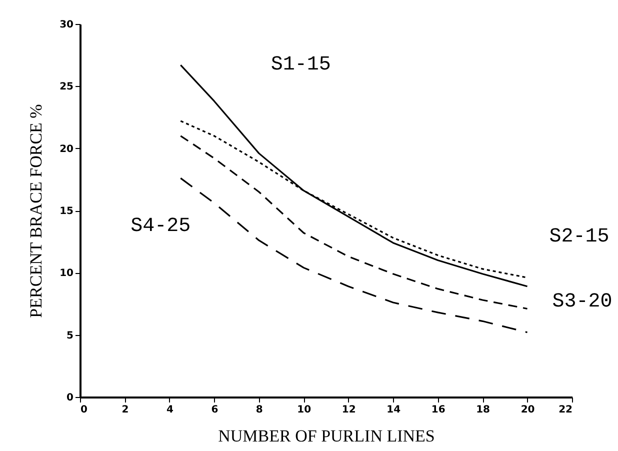 This screenshot has height=451, width=618. Describe the element at coordinates (214, 410) in the screenshot. I see `x-tick-label: 6` at that location.